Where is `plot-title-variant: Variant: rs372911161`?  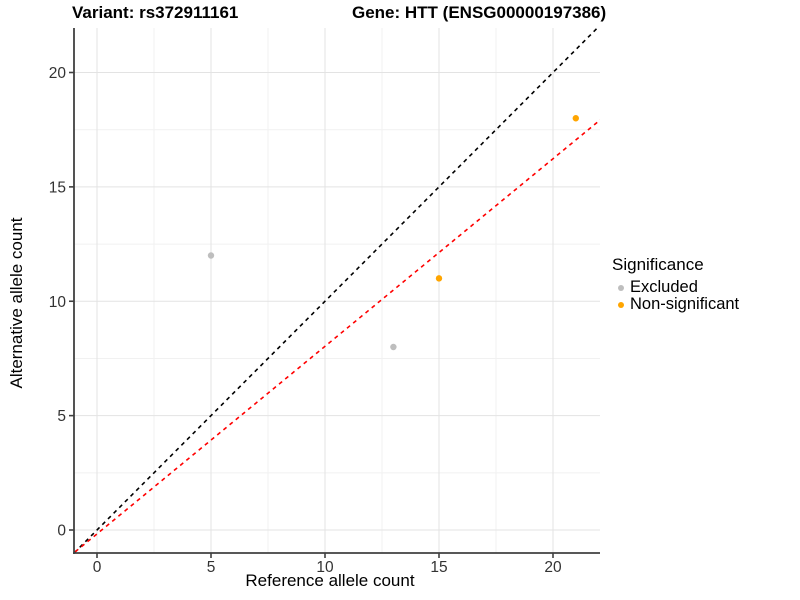
plot-title-variant: Variant: rs372911161 is located at coordinates (155, 12).